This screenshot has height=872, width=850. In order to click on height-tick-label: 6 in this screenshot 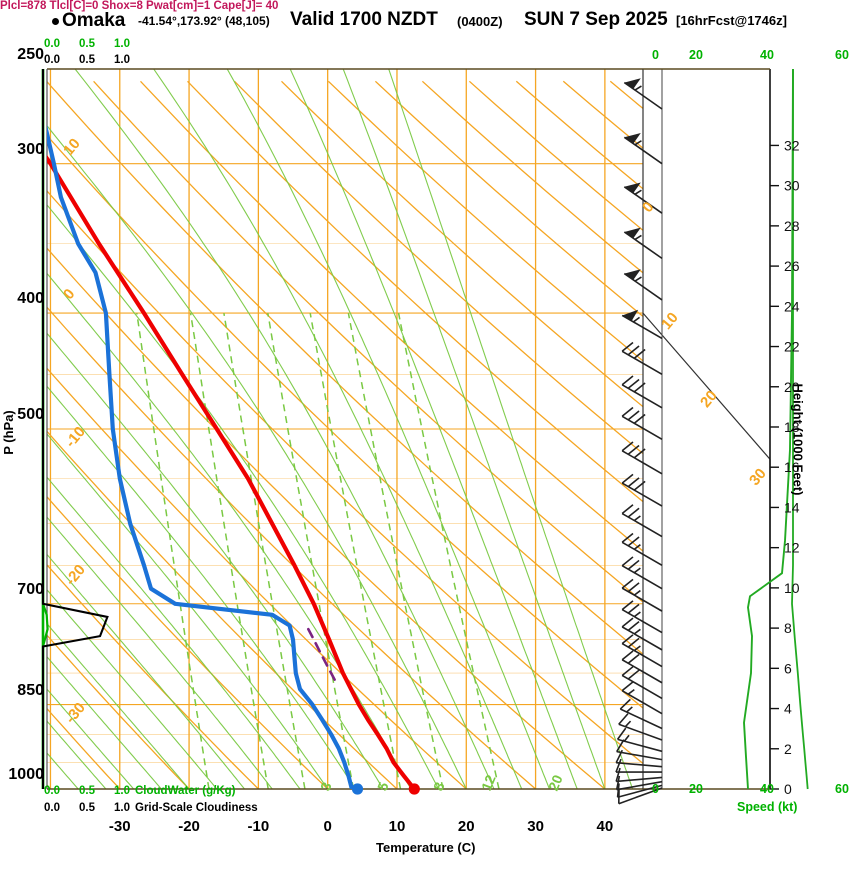, I will do `click(788, 668)`.